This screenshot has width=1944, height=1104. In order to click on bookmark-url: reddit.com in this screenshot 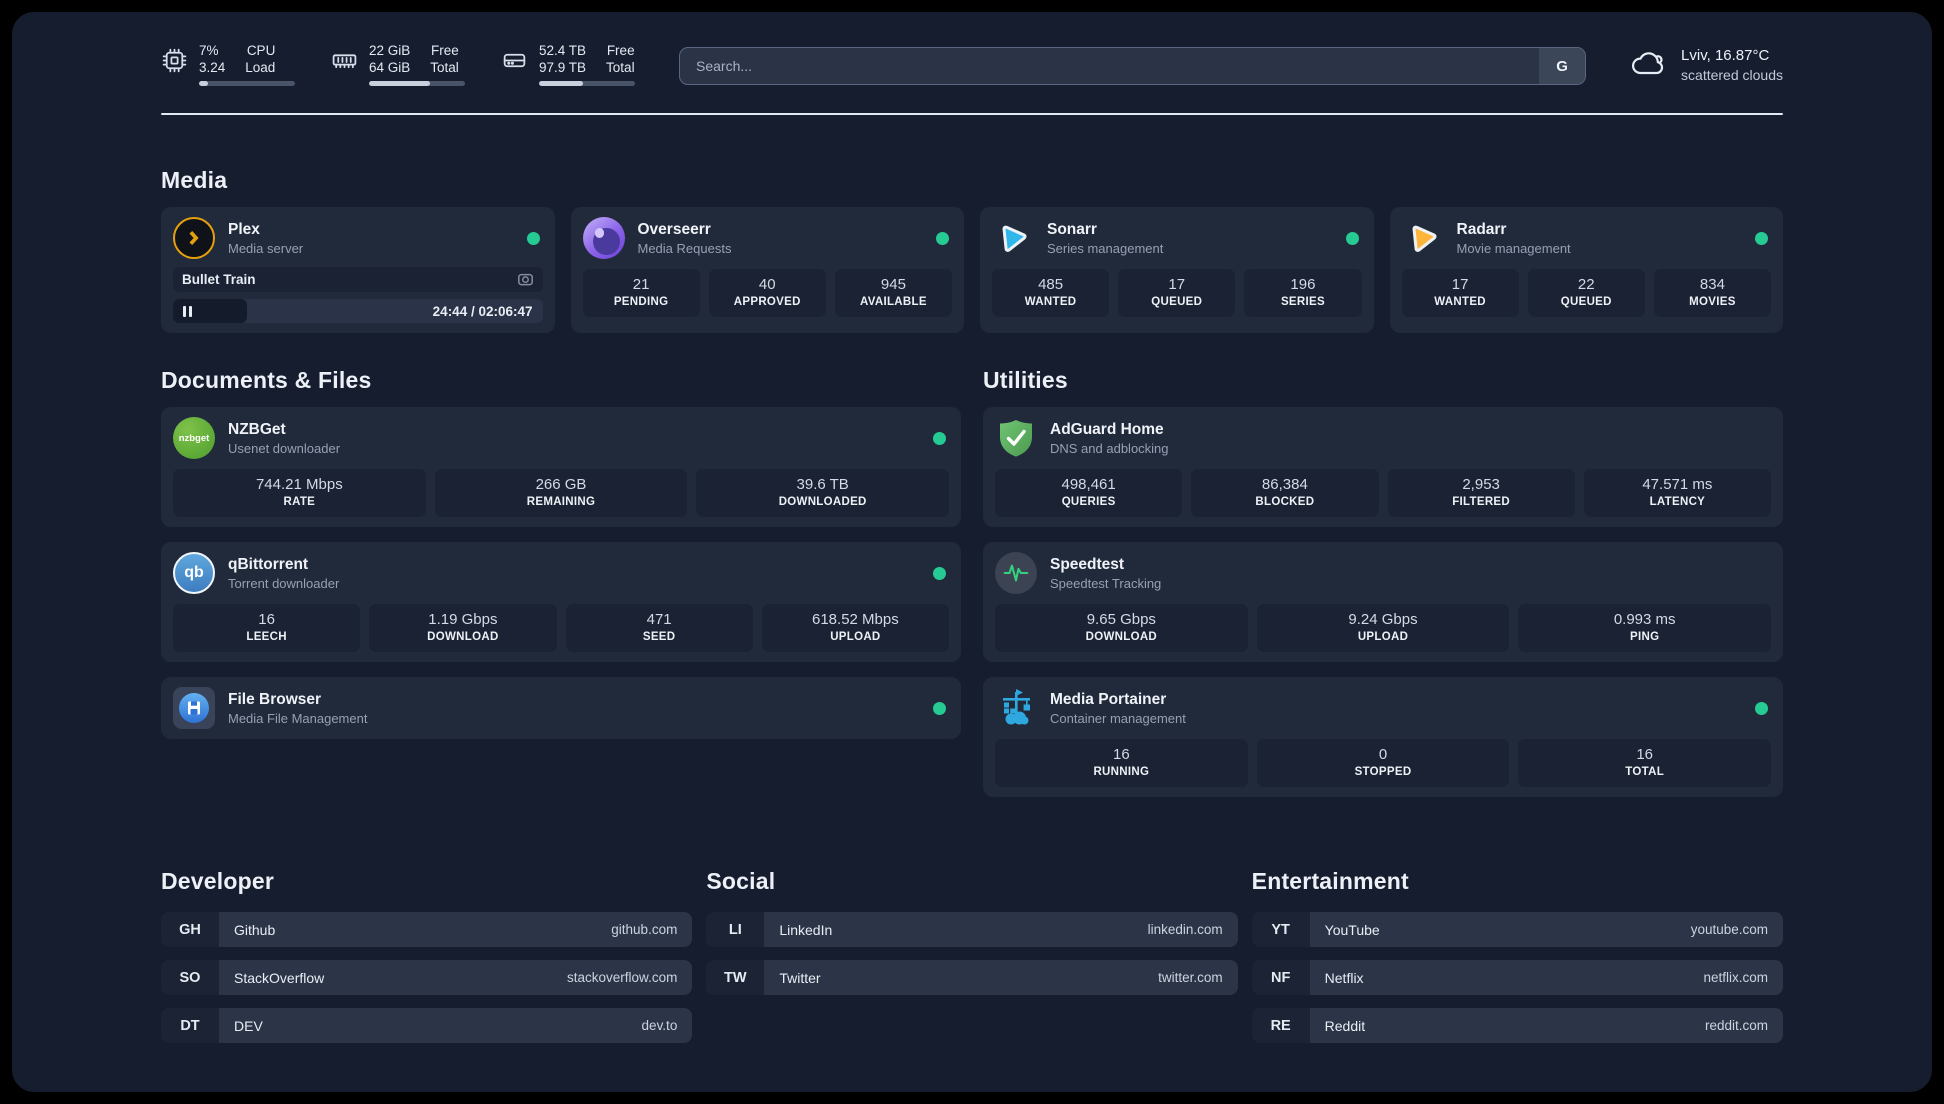, I will do `click(1736, 1025)`.